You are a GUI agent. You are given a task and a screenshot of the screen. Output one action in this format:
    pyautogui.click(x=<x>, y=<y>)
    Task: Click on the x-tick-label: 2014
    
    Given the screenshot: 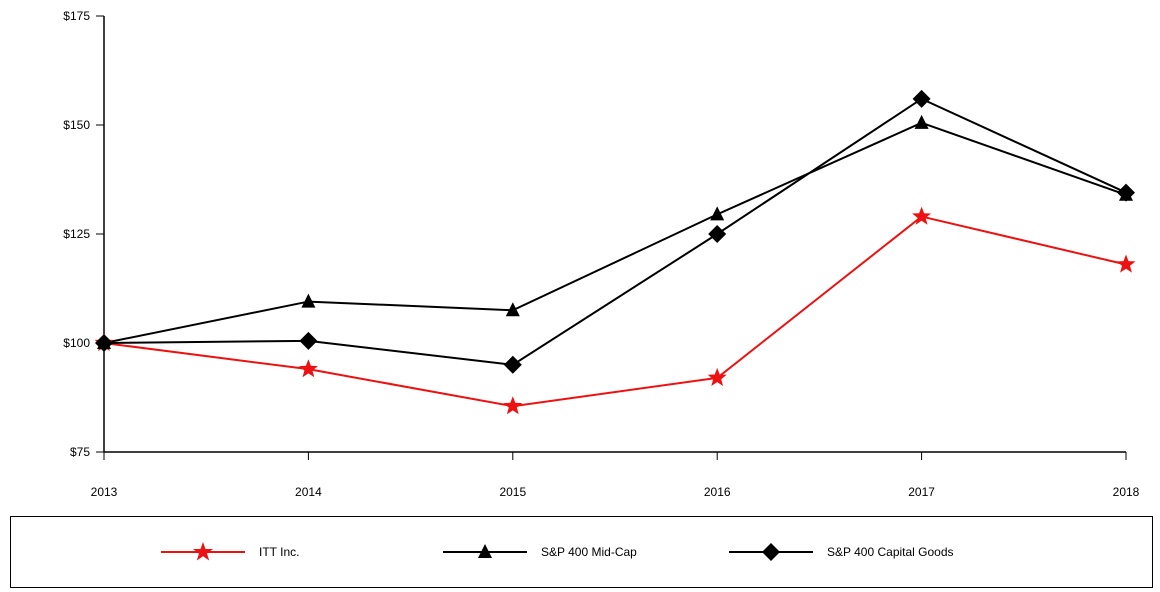 What is the action you would take?
    pyautogui.click(x=308, y=492)
    